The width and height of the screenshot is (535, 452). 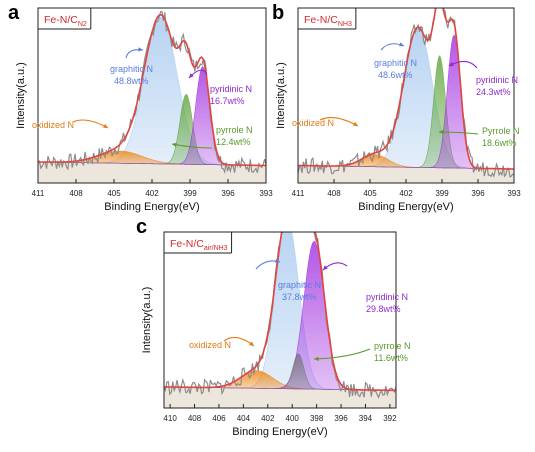 I want to click on panel-letter-a: a, so click(x=14, y=13).